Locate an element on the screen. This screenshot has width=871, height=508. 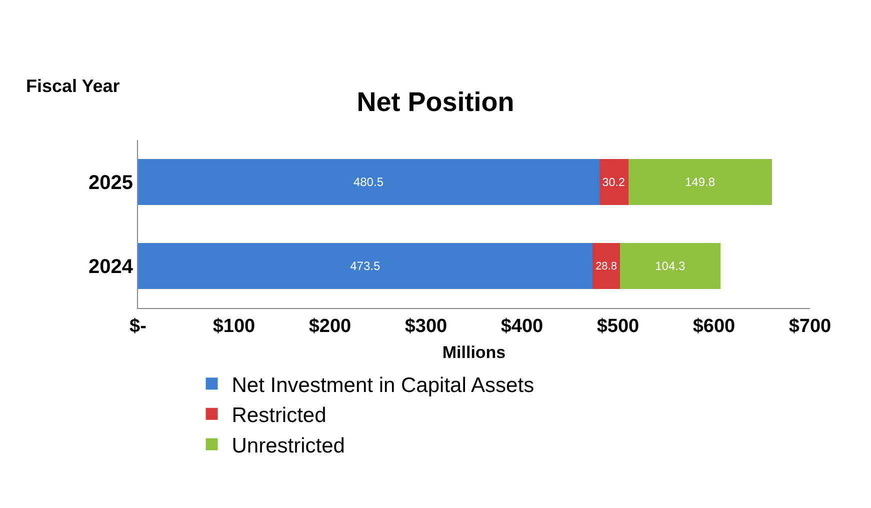
chart-title: Net Position is located at coordinates (435, 102).